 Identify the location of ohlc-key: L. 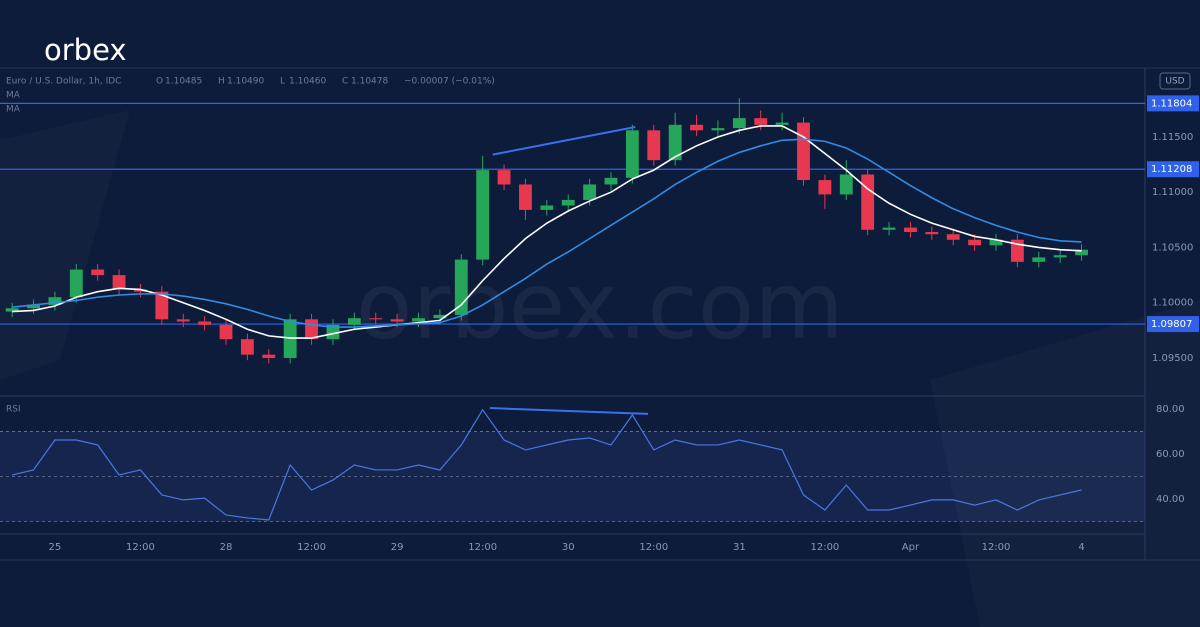
(282, 82).